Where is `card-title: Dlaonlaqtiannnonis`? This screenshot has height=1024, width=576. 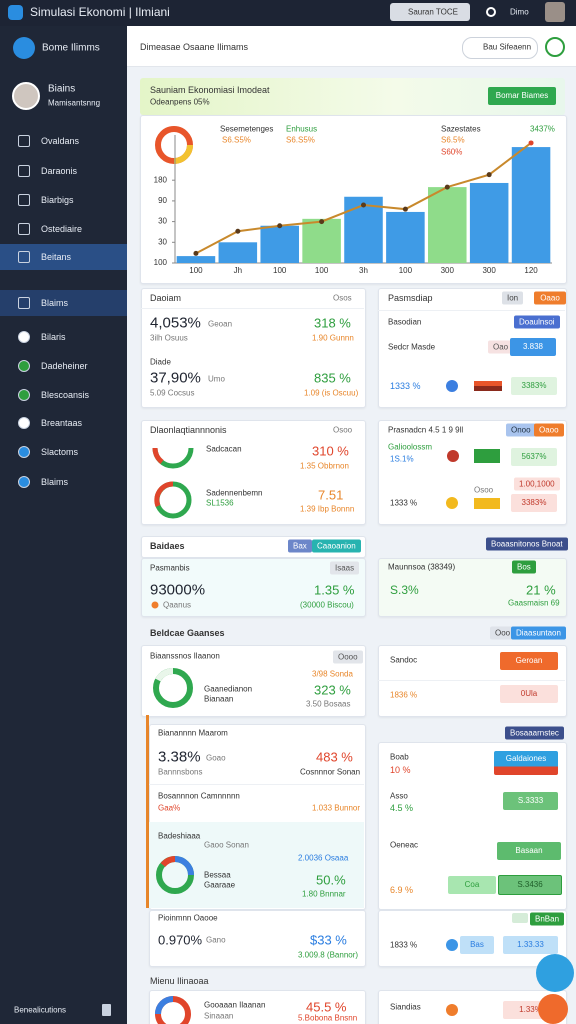 card-title: Dlaonlaqtiannnonis is located at coordinates (188, 430).